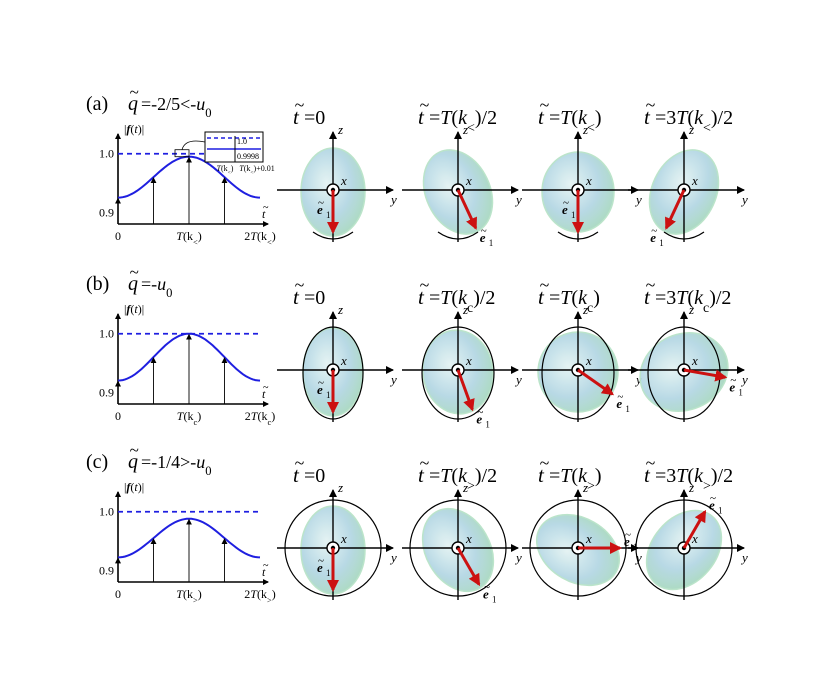 This screenshot has height=677, width=817. I want to click on t-value-label: =0, so click(314, 298).